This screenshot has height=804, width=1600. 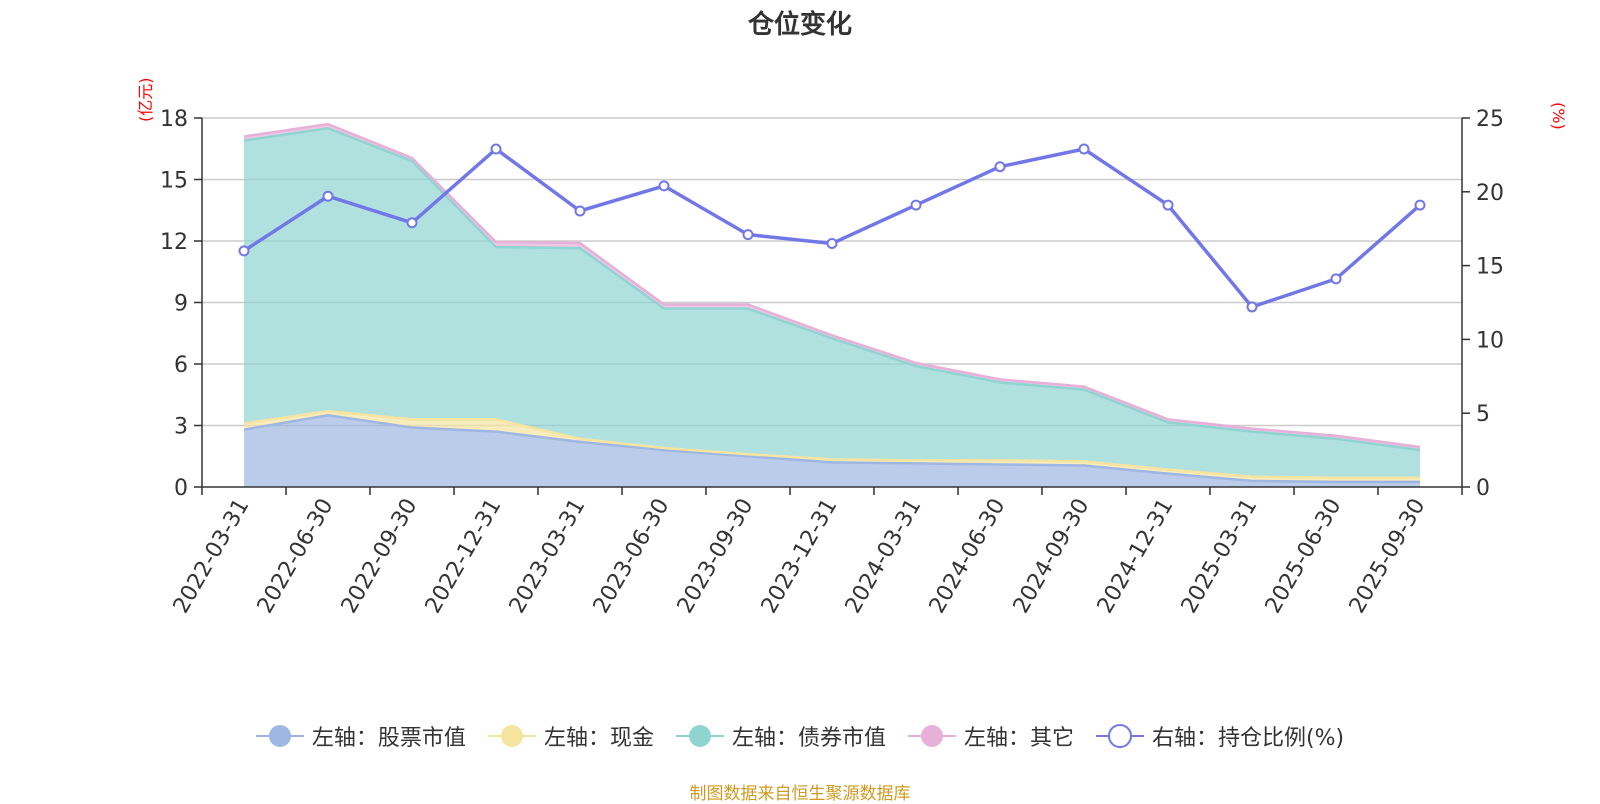 What do you see at coordinates (884, 556) in the screenshot?
I see `x-axis-tick-label: 2024-03-31` at bounding box center [884, 556].